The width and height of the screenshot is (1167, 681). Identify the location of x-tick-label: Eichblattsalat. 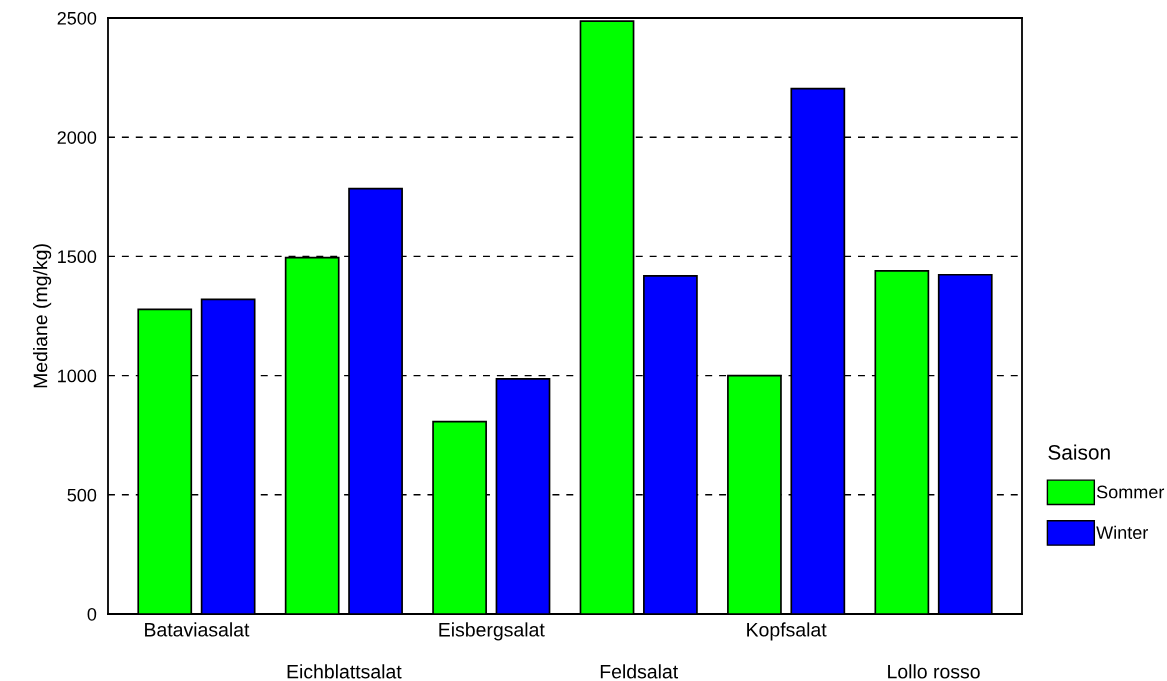
(344, 671).